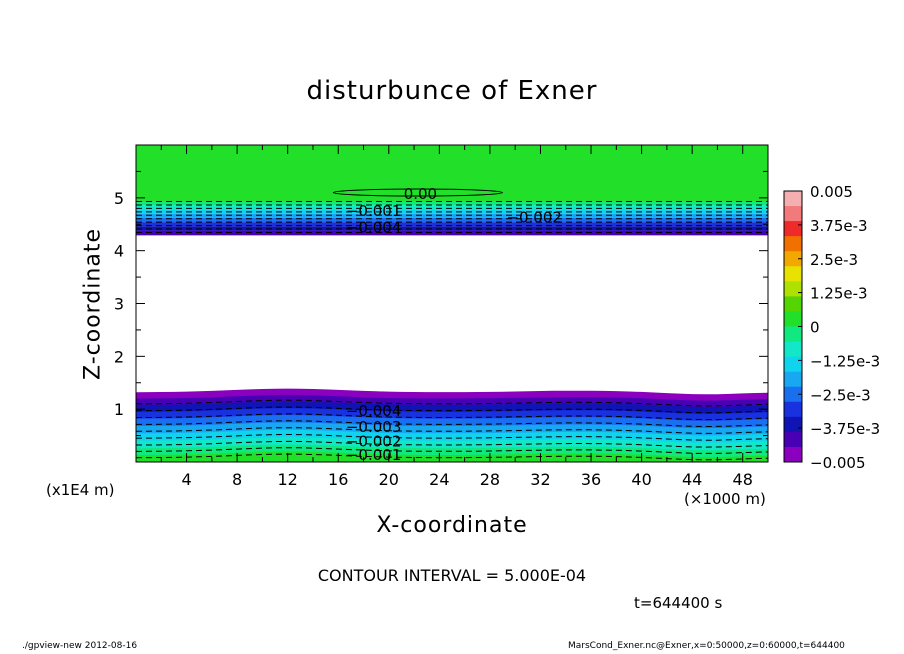 The height and width of the screenshot is (654, 904). What do you see at coordinates (119, 198) in the screenshot?
I see `y-tick-label: 5` at bounding box center [119, 198].